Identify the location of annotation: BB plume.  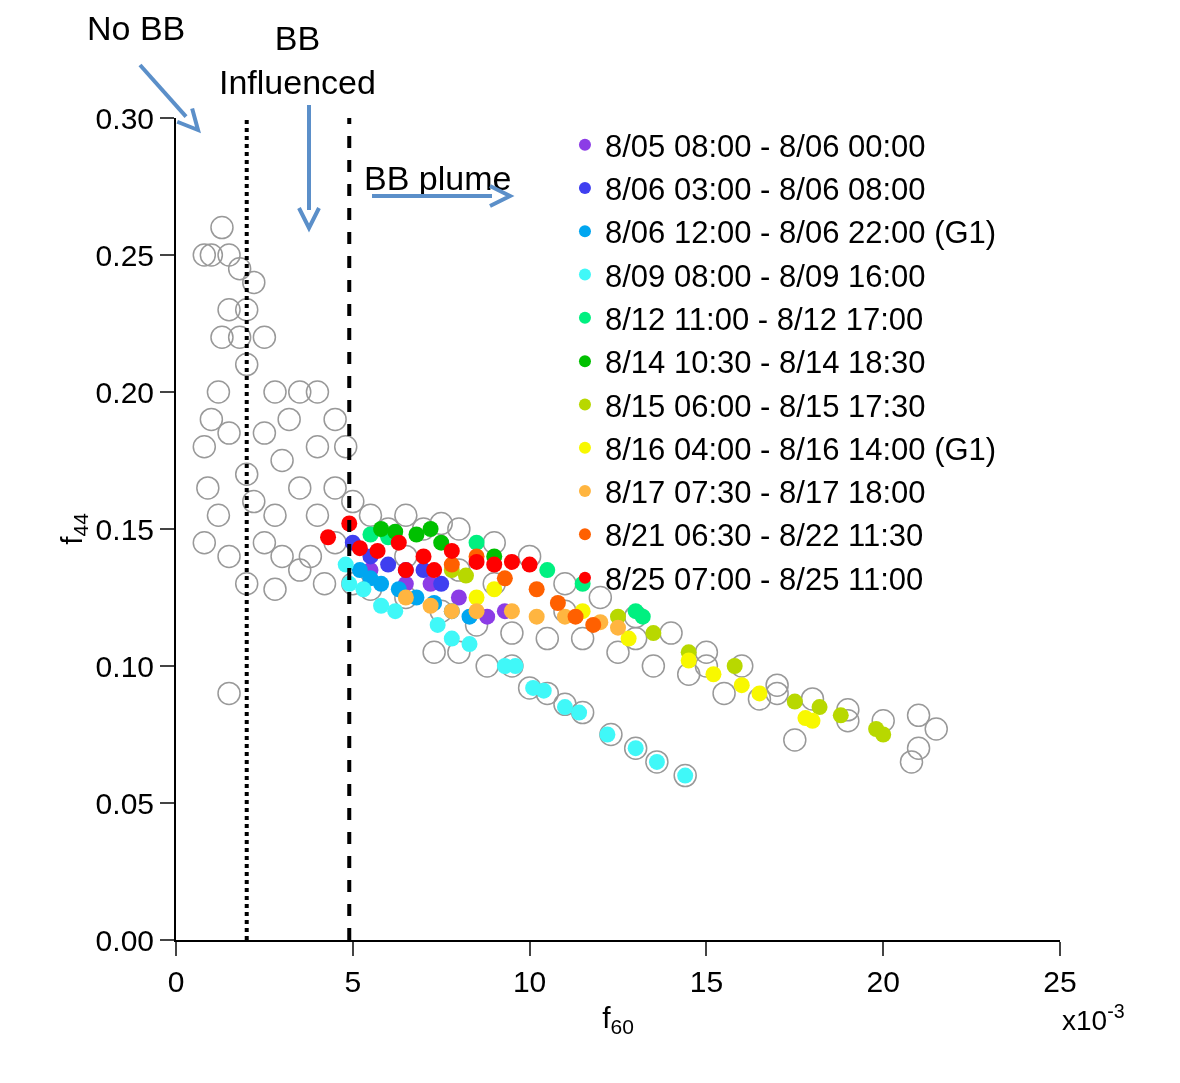
(438, 178).